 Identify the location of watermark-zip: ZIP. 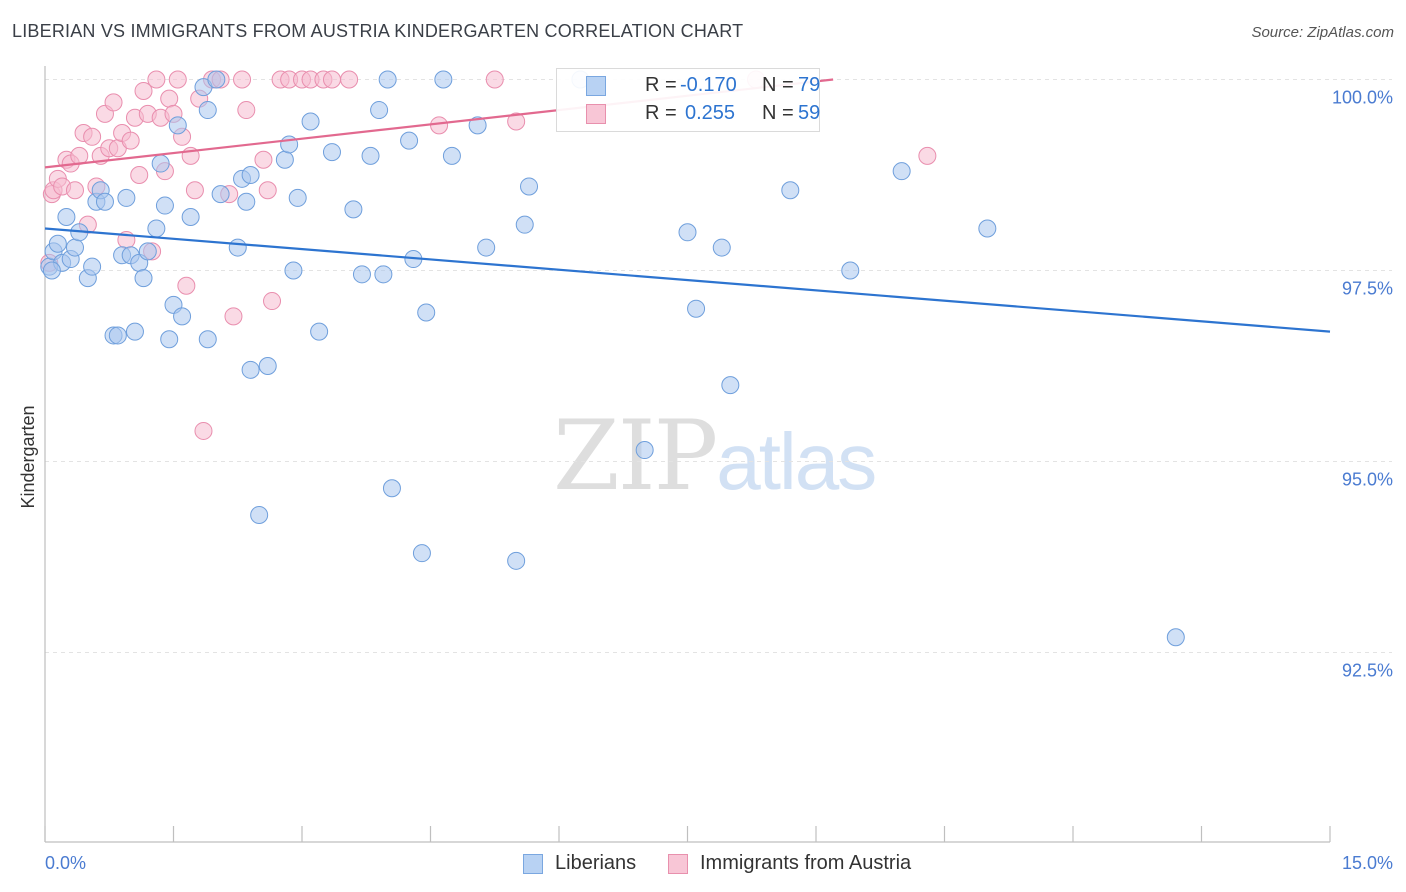
(635, 456).